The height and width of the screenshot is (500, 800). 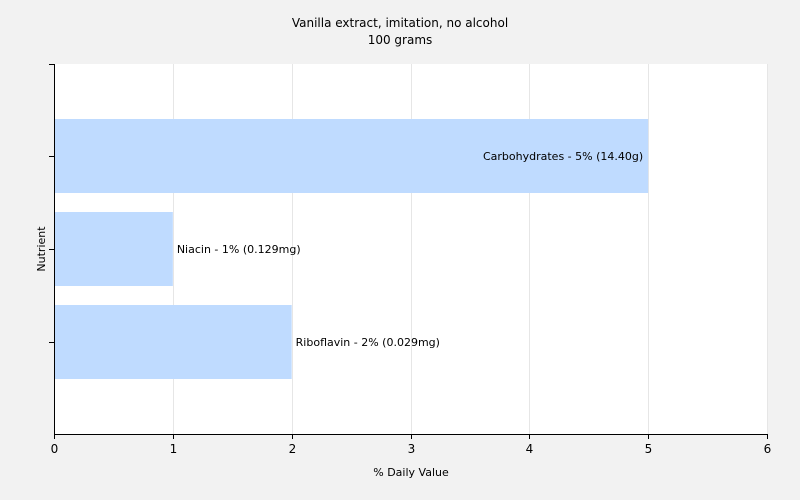 I want to click on x-tick-label: 1, so click(x=174, y=449).